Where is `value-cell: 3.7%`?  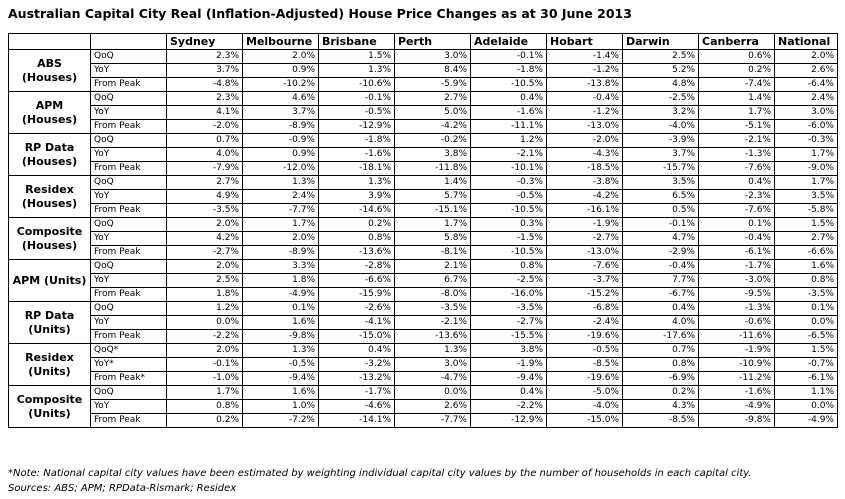 value-cell: 3.7% is located at coordinates (660, 154).